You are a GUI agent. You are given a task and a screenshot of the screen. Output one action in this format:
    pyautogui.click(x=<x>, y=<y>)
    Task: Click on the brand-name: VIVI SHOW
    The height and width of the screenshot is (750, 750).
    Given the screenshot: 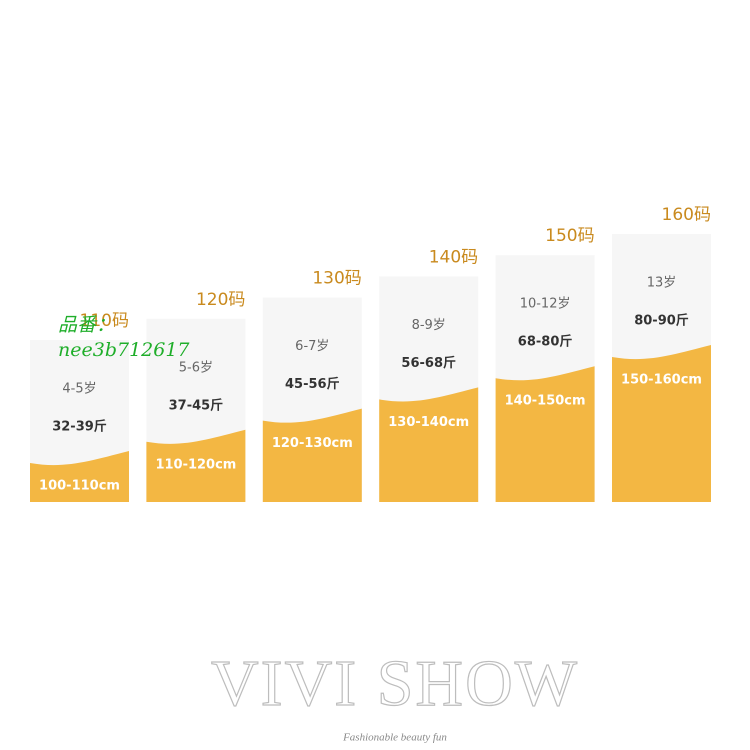 What is the action you would take?
    pyautogui.click(x=395, y=683)
    